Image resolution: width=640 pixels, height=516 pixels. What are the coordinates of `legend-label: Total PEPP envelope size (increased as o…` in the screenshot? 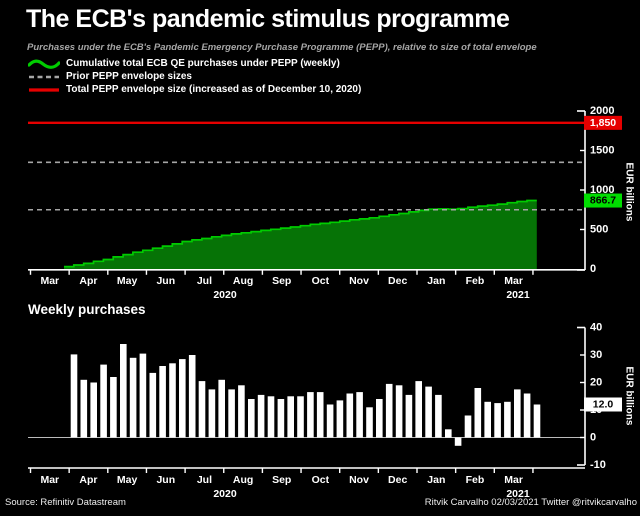 It's located at (214, 89).